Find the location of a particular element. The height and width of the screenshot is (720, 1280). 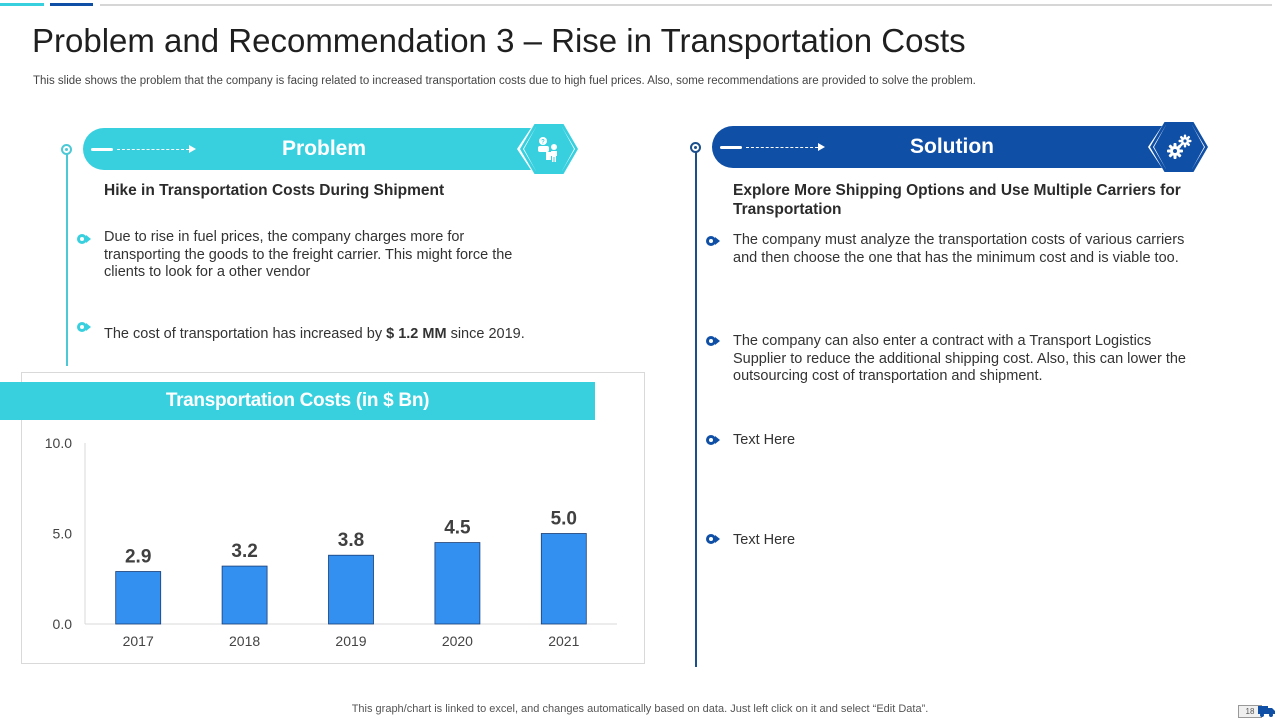

problem-banner: Problem is located at coordinates (307, 149).